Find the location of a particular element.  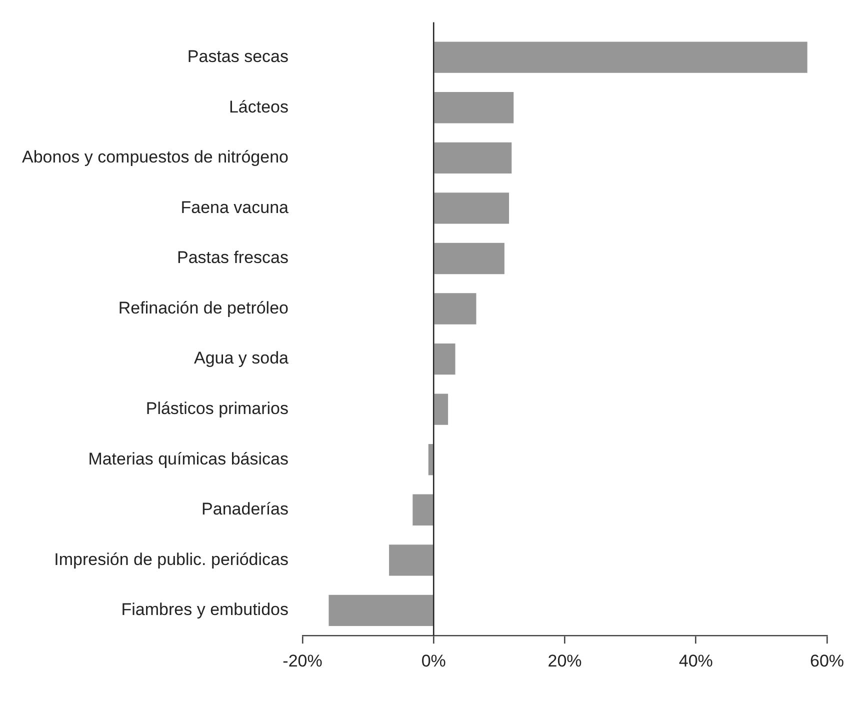

x-tick-label: 20% is located at coordinates (565, 660).